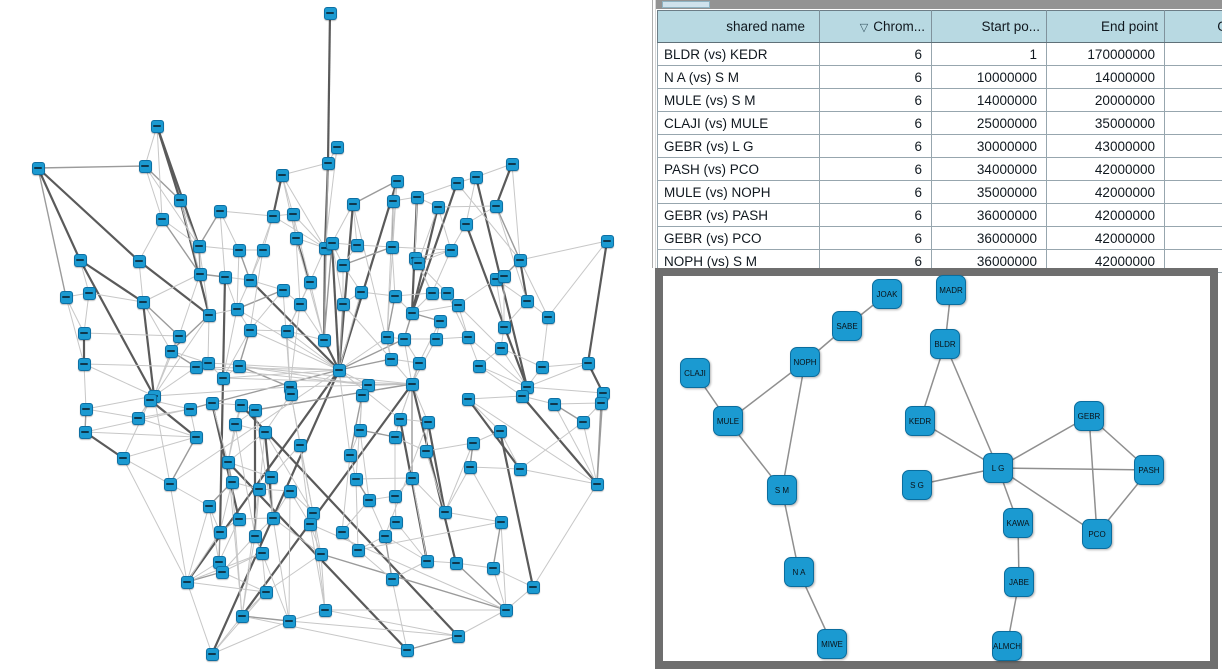  I want to click on network-node-claji: CLAJI, so click(695, 373).